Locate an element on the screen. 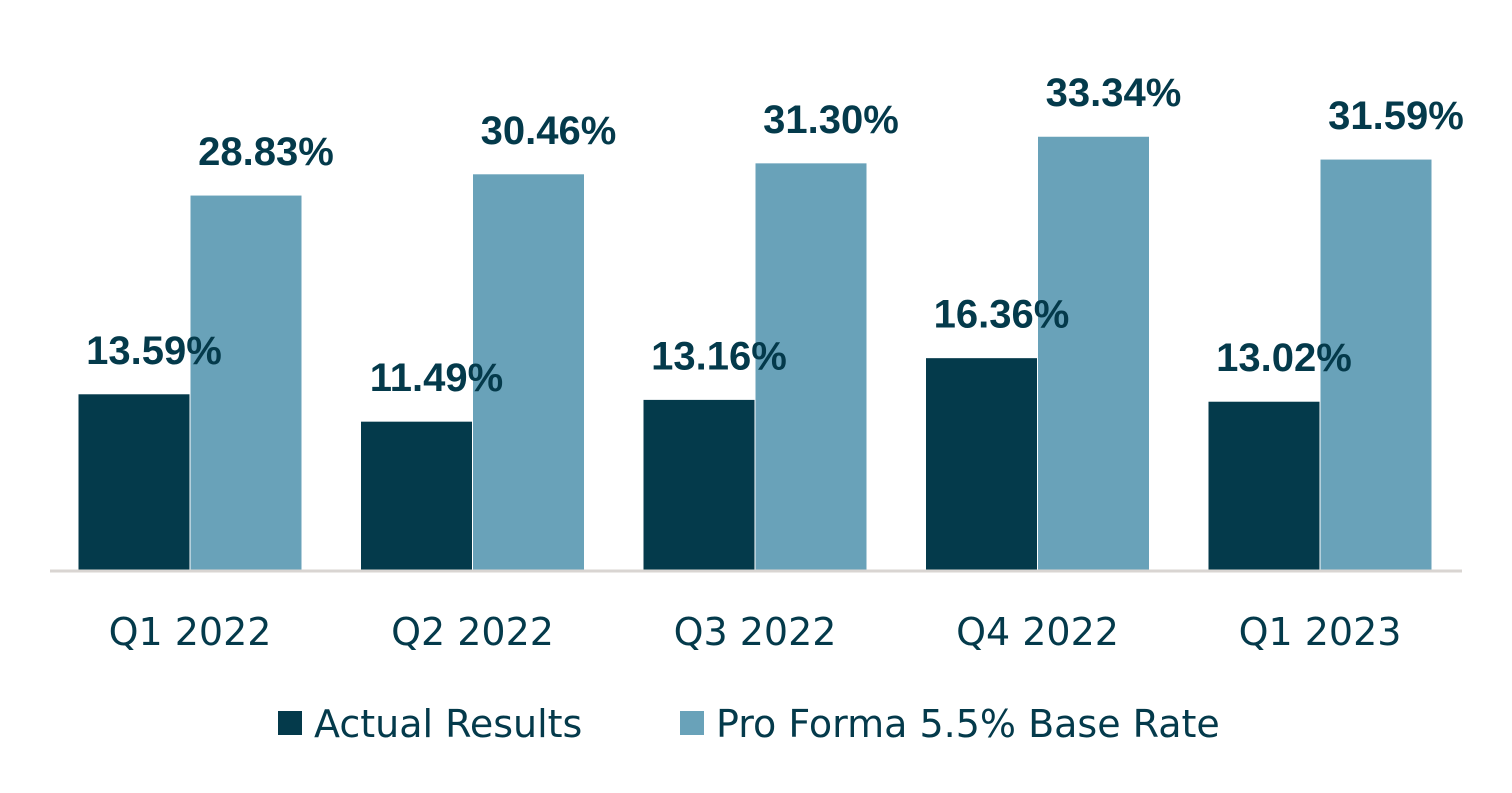 Image resolution: width=1512 pixels, height=793 pixels. legend-label-actual-results: Actual Results is located at coordinates (448, 724).